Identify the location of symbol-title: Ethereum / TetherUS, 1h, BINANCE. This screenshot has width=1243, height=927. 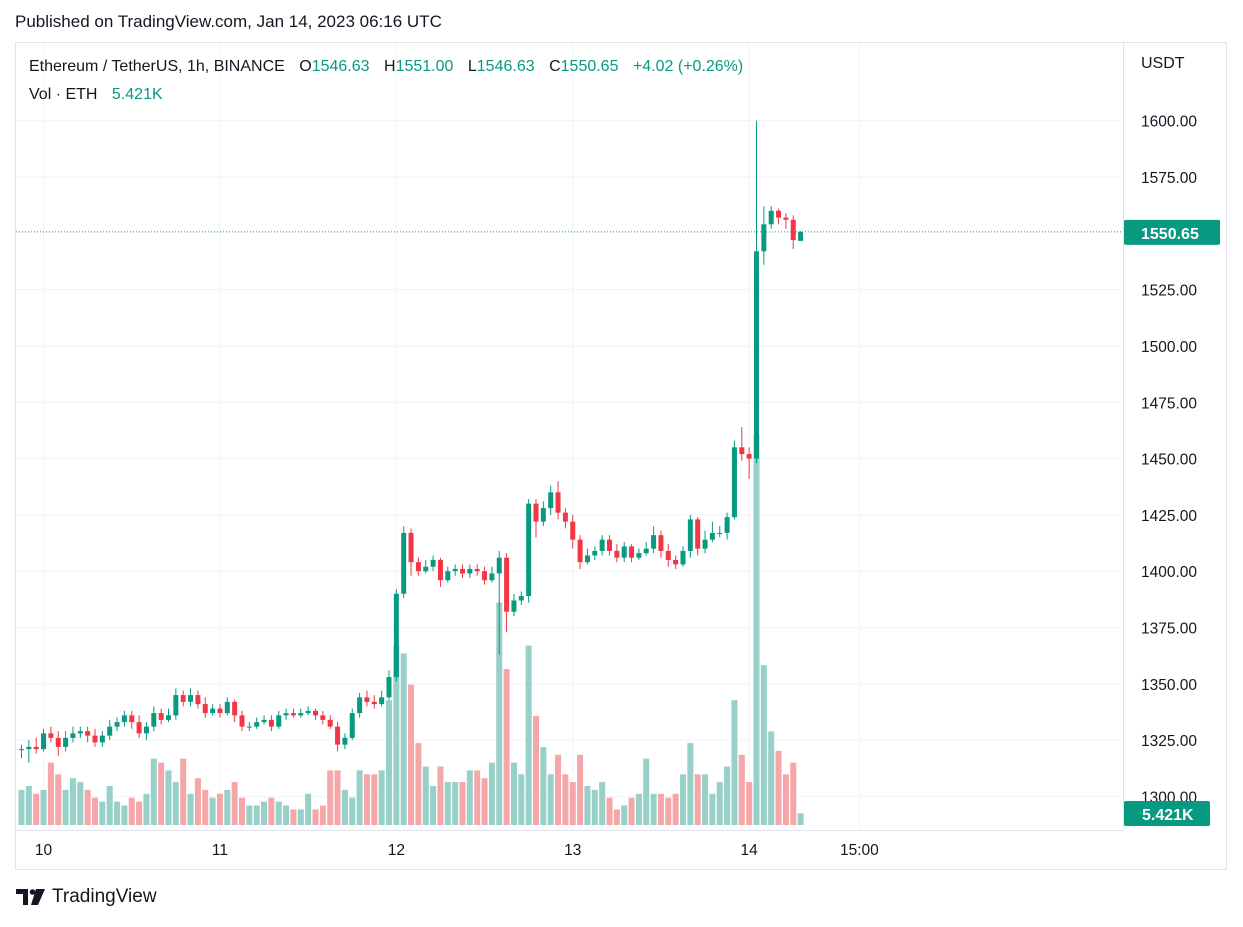
(157, 66).